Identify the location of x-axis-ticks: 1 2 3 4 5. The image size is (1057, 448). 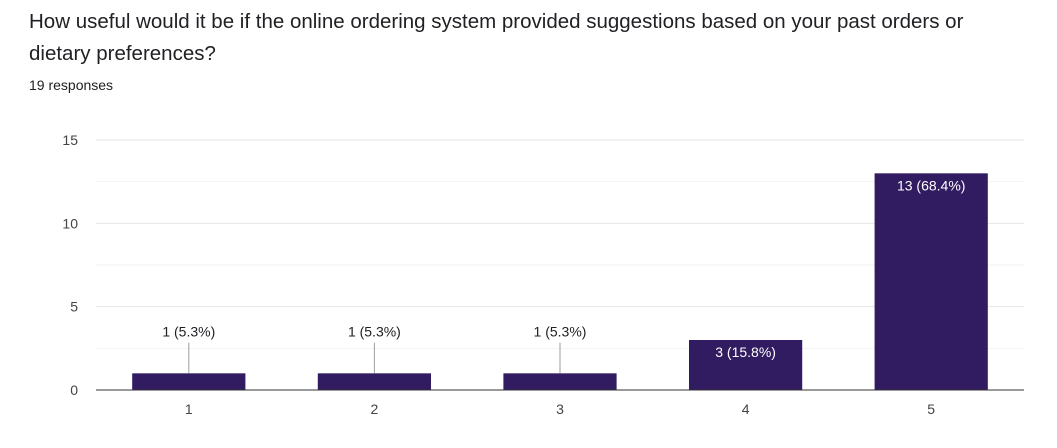
(560, 409).